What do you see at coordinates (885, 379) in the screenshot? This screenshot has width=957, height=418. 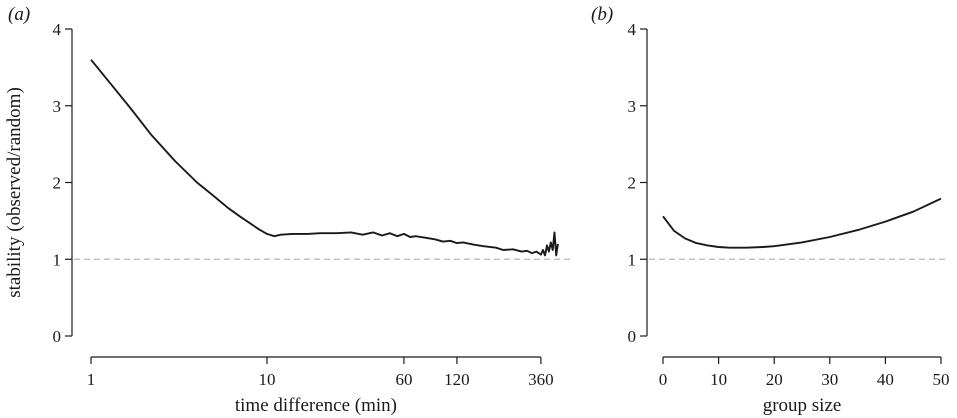 I see `x-tick-label: 40` at bounding box center [885, 379].